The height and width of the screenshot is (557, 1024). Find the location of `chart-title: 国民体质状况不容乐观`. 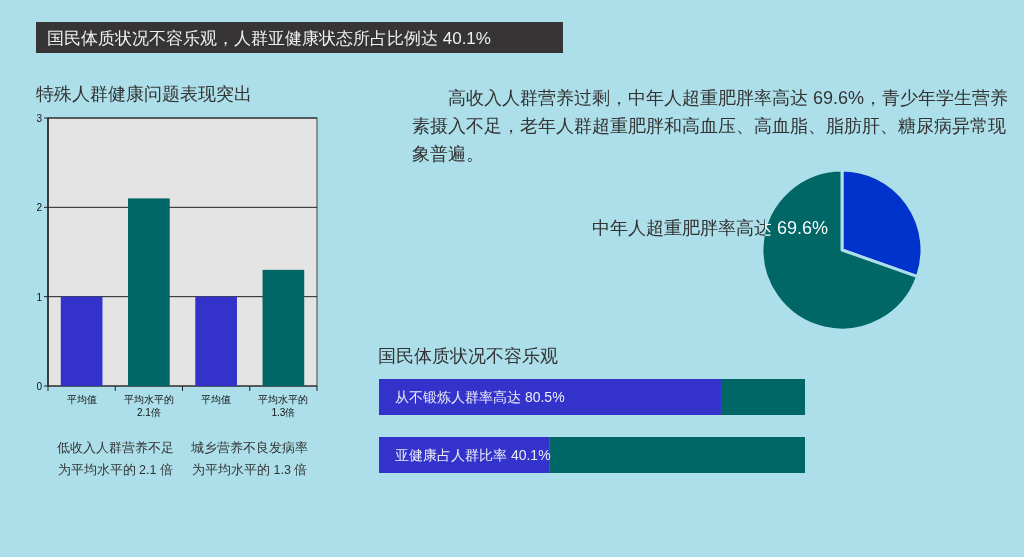

chart-title: 国民体质状况不容乐观 is located at coordinates (468, 356).